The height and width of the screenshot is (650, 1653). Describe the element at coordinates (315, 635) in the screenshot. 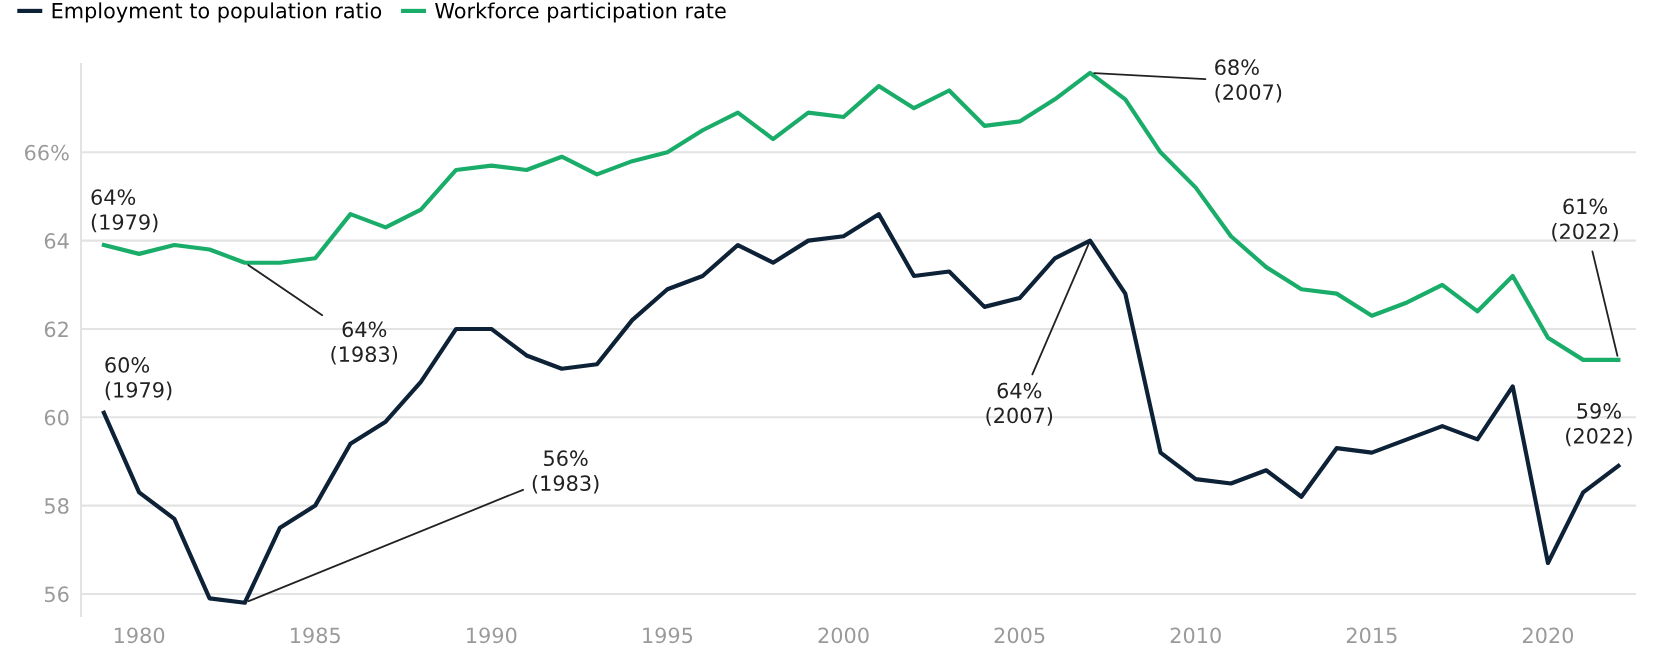

I see `x-tick-label: 1985` at that location.